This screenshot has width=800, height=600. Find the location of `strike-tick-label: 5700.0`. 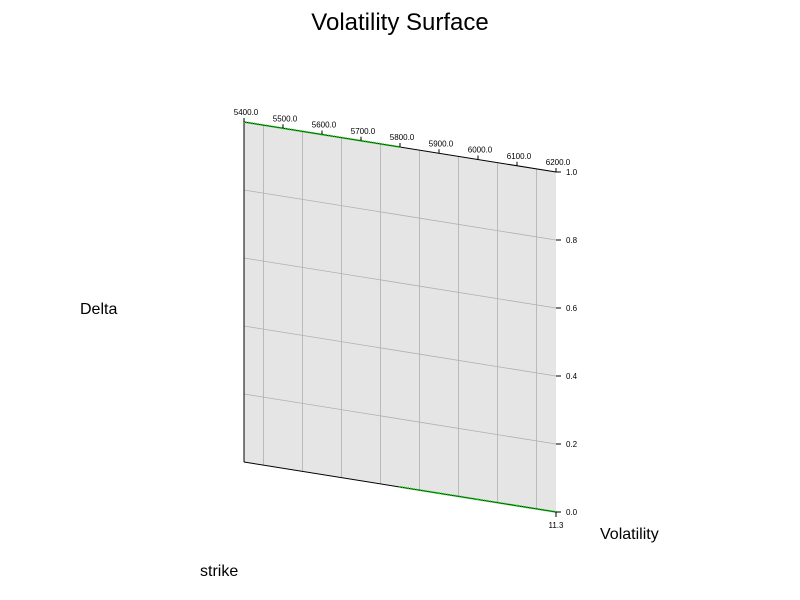

strike-tick-label: 5700.0 is located at coordinates (363, 131).